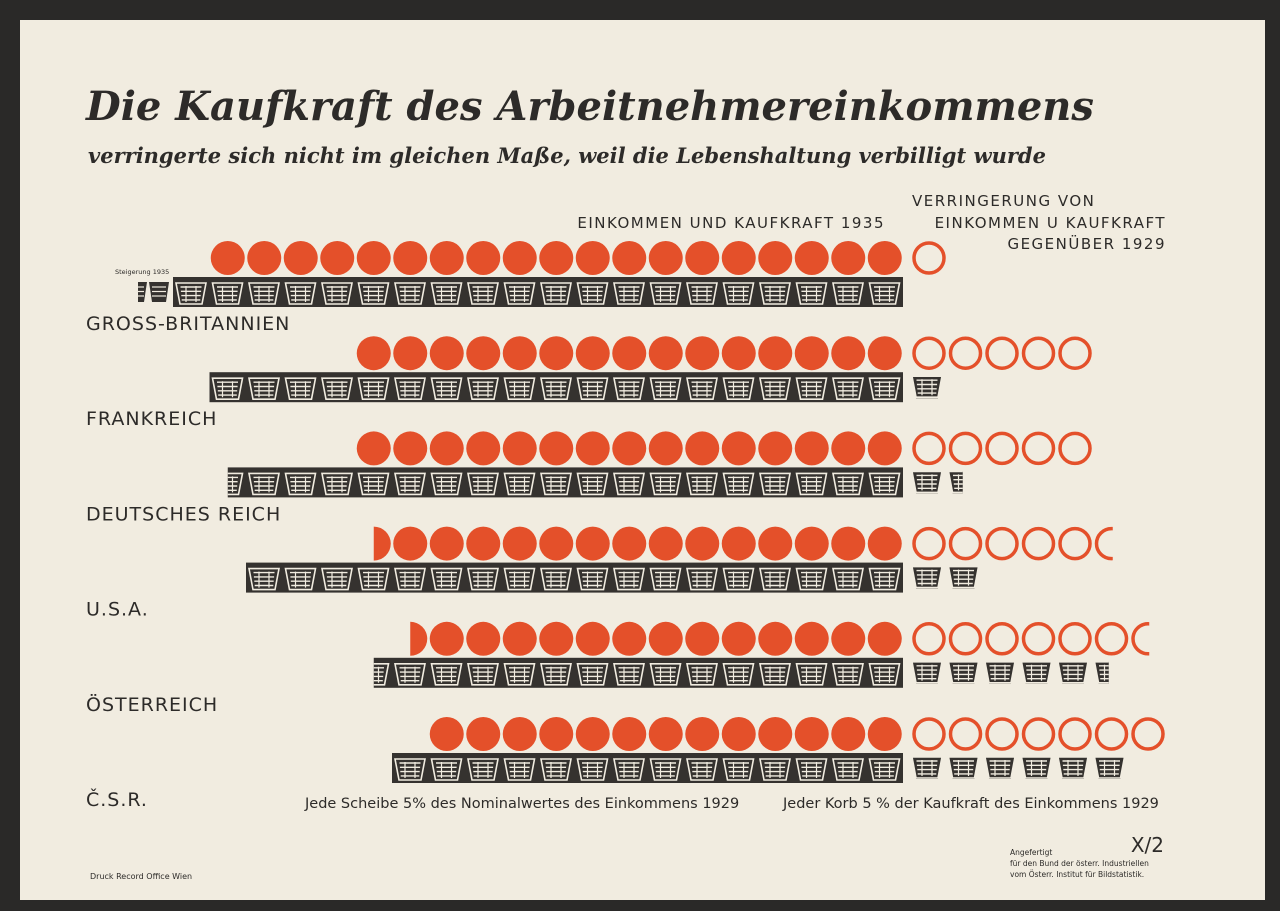 The width and height of the screenshot is (1280, 911). What do you see at coordinates (946, 577) in the screenshot?
I see `purchasing-power-decrease` at bounding box center [946, 577].